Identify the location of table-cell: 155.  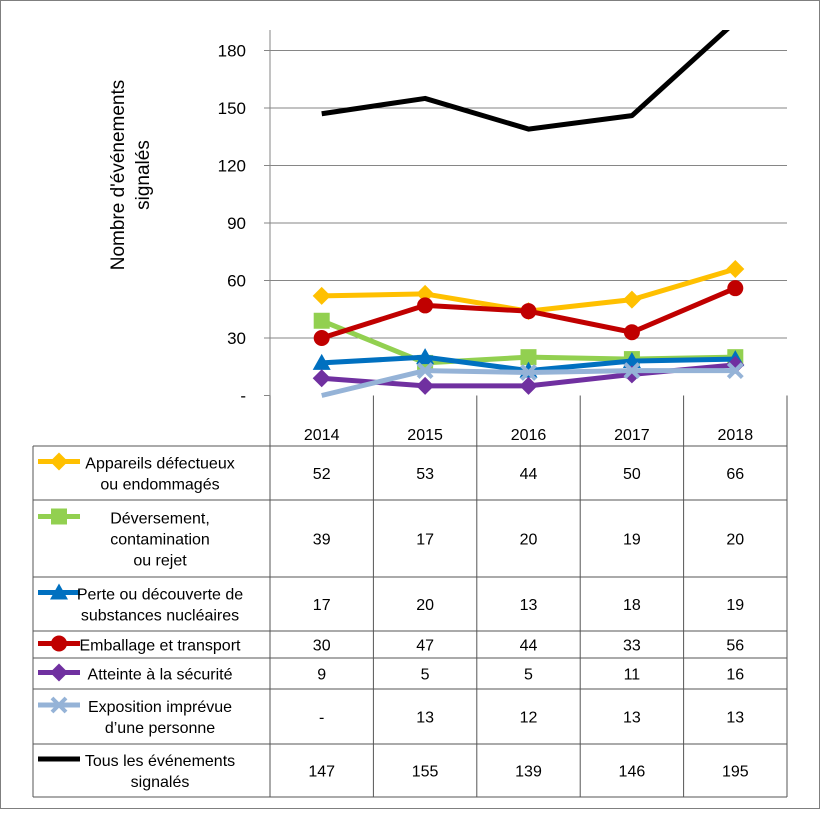
(425, 772).